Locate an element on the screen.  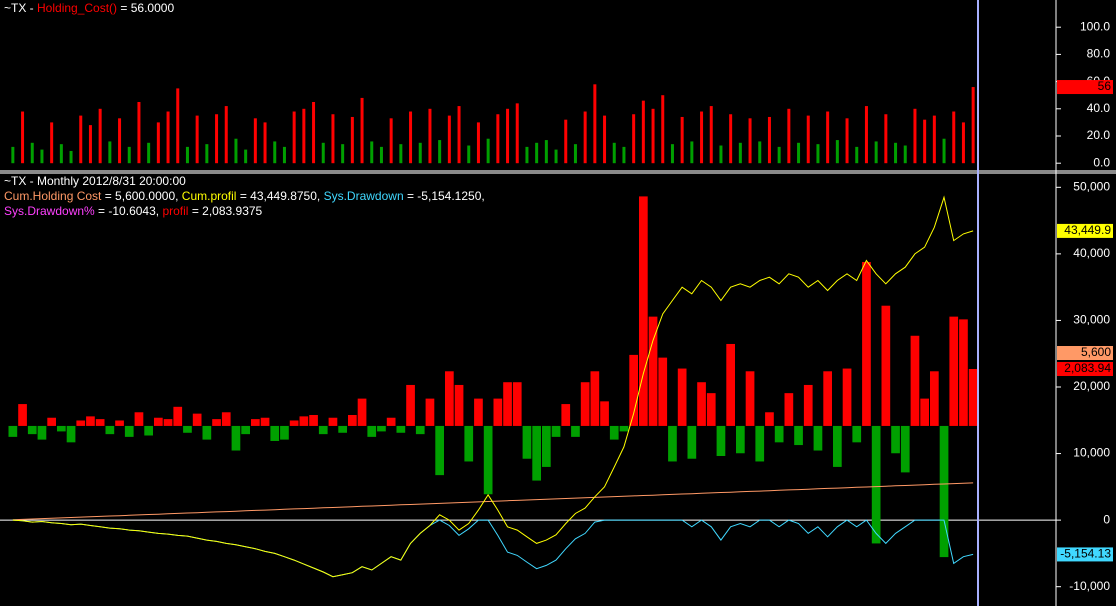
y-tick-label: 10,000 is located at coordinates (1091, 453).